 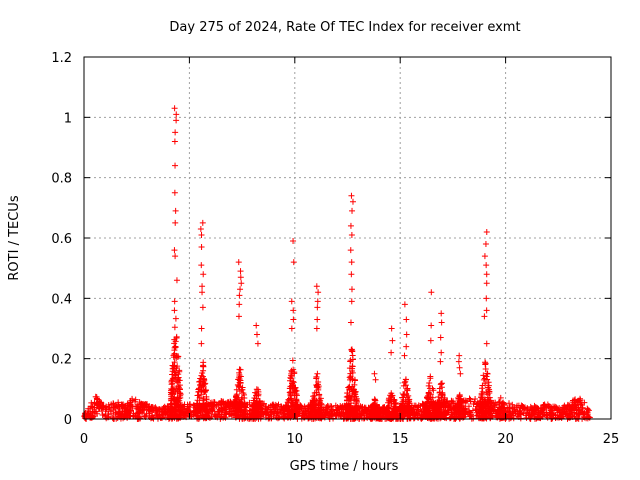 What do you see at coordinates (344, 466) in the screenshot?
I see `x-axis-label: GPS time / hours` at bounding box center [344, 466].